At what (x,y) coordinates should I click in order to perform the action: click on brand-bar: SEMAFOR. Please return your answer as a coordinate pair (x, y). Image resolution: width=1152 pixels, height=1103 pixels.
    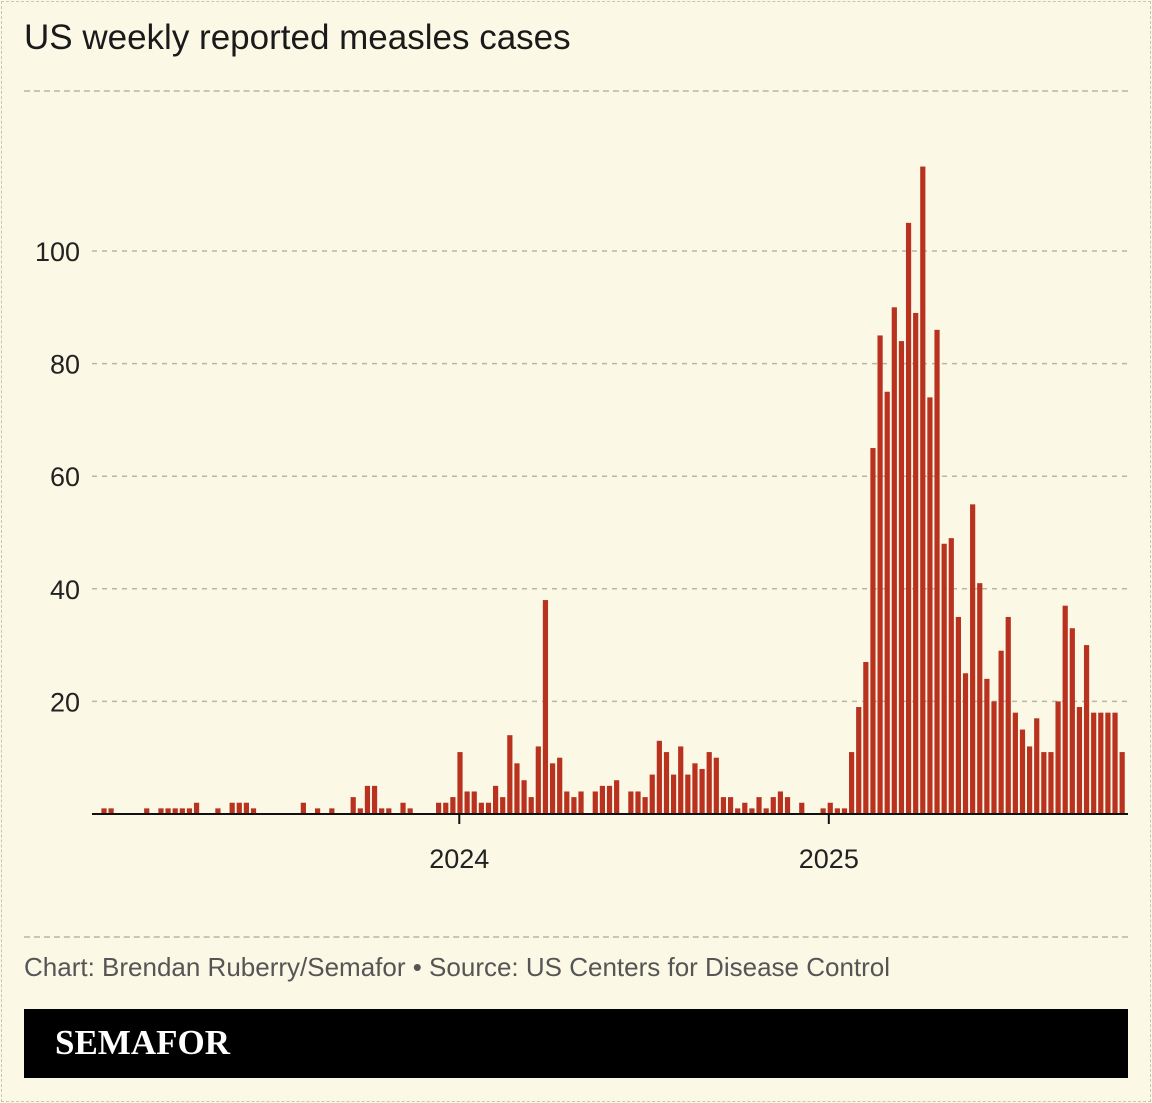
    Looking at the image, I should click on (576, 1043).